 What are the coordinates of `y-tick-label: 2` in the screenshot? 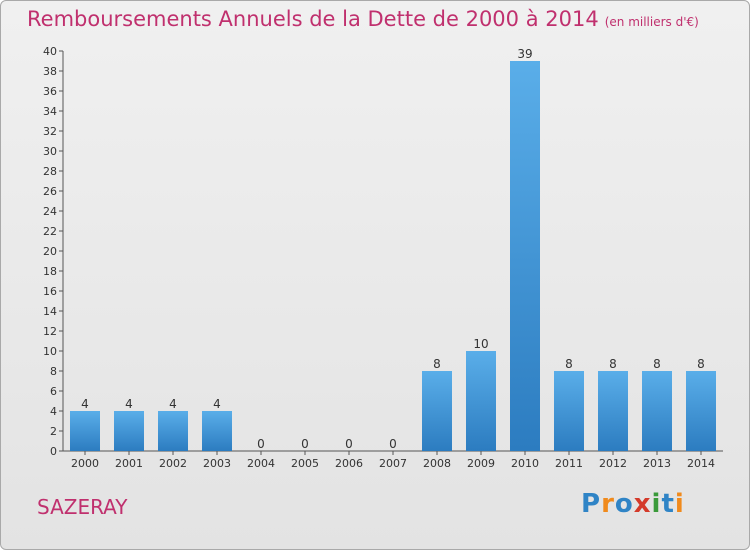 It's located at (53, 431).